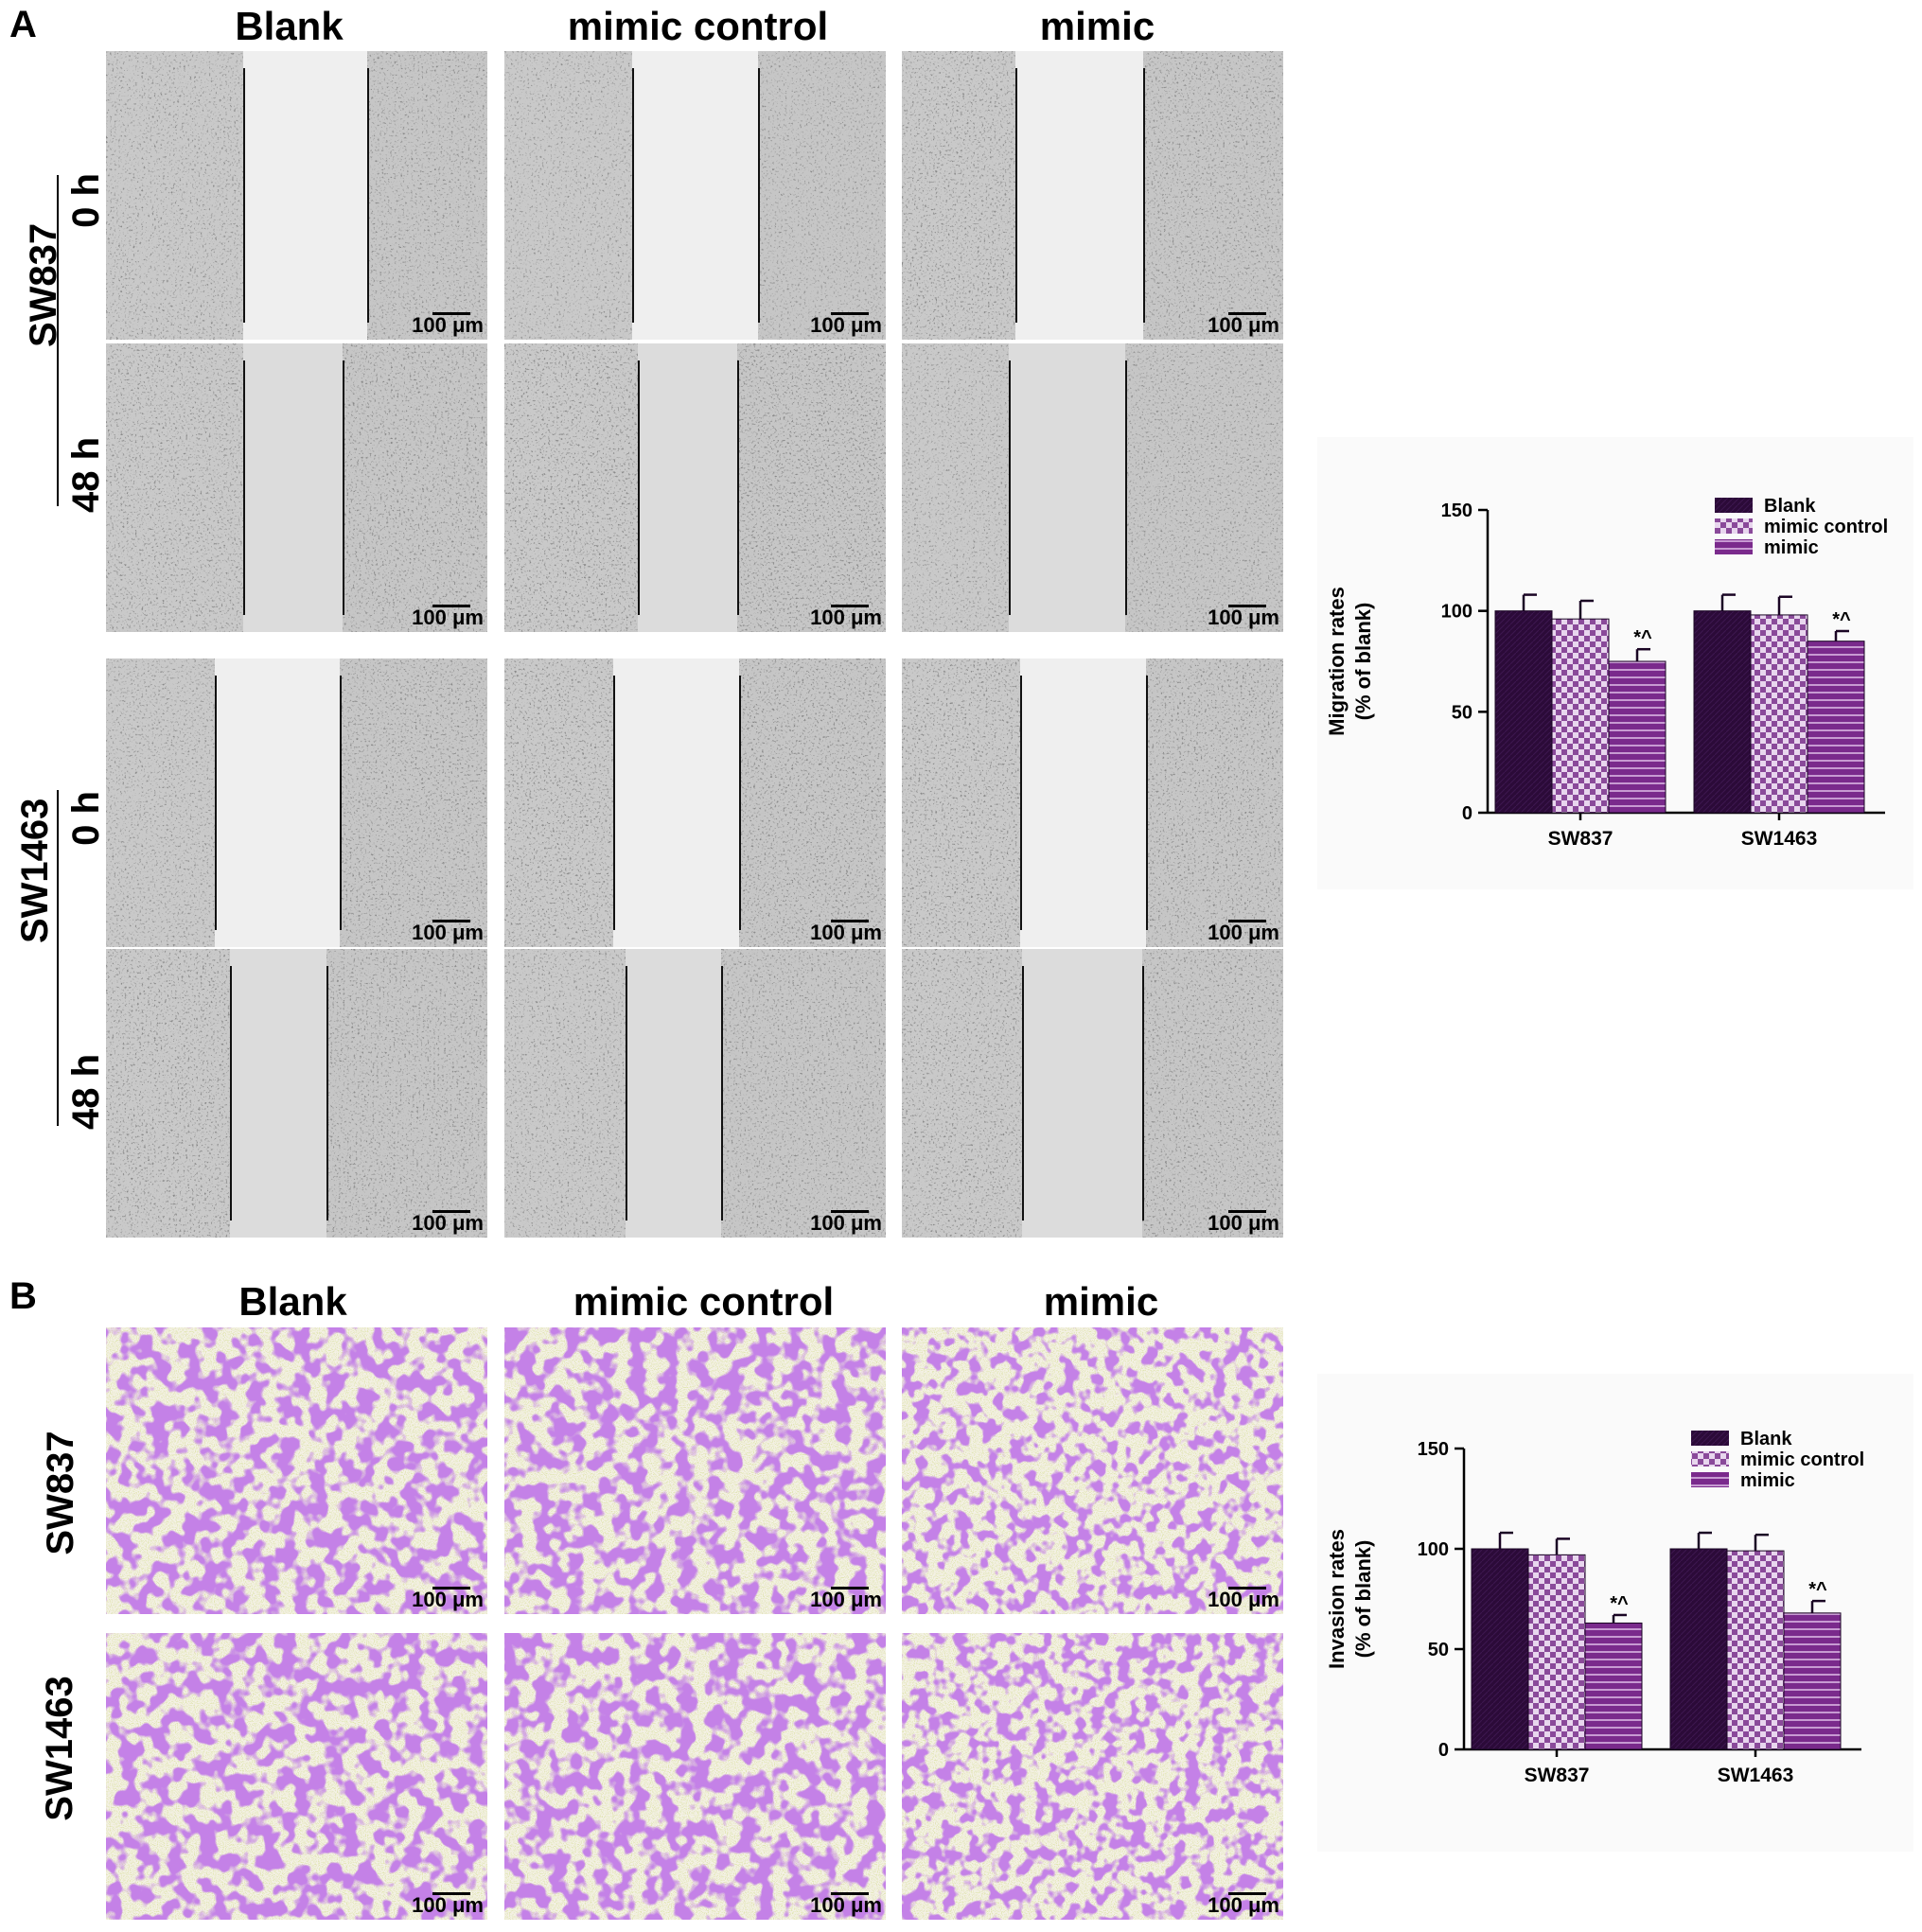  Describe the element at coordinates (1836, 727) in the screenshot. I see `migration-bar-sw1463-mimic` at that location.